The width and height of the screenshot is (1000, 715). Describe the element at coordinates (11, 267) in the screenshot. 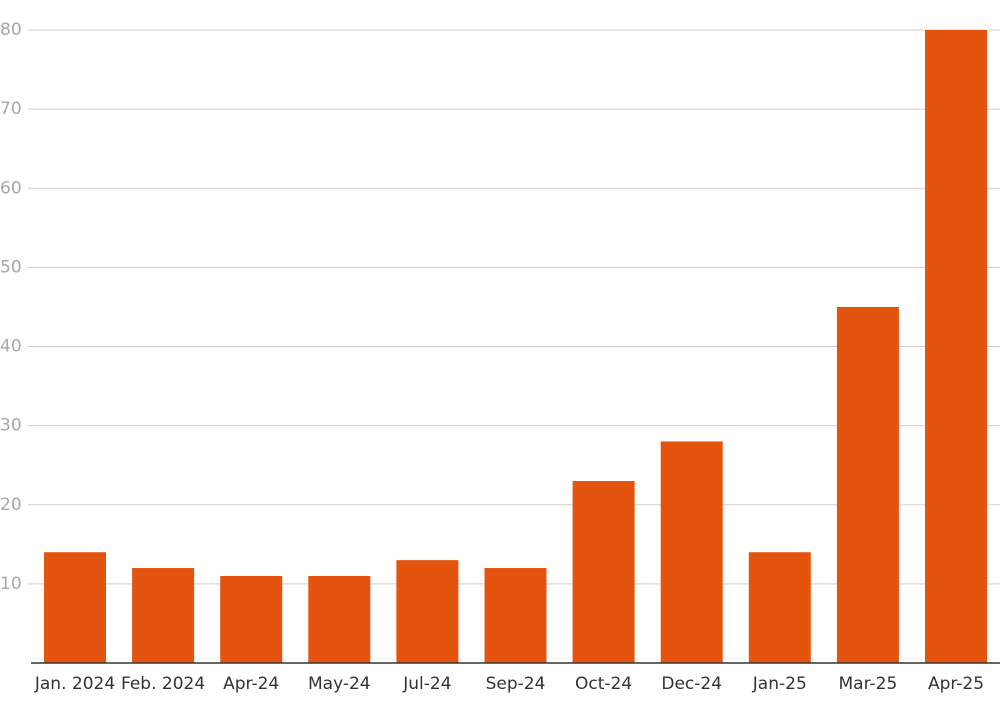

I see `y-tick-label: 50` at that location.